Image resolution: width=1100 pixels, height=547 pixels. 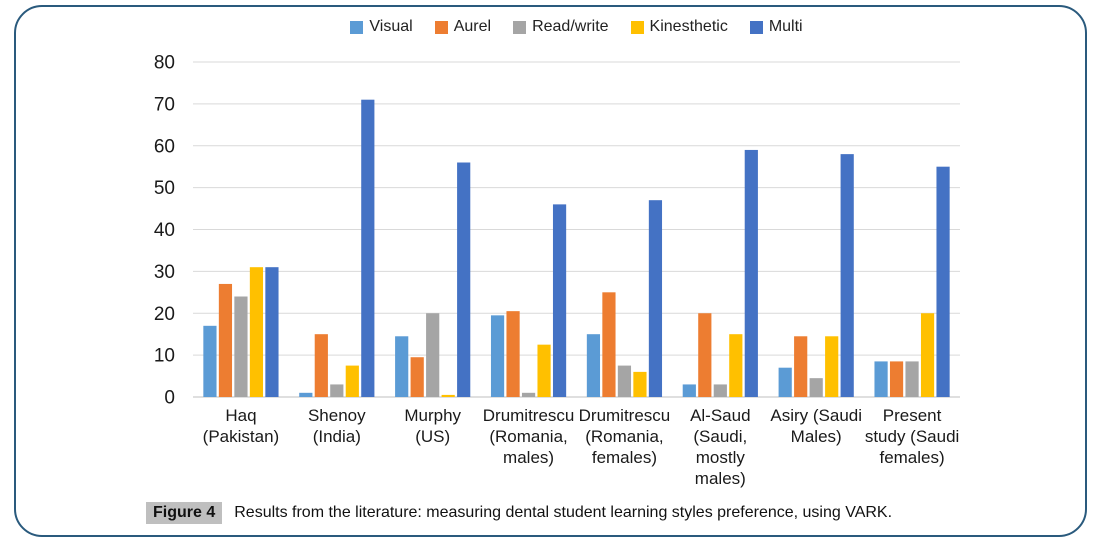 I want to click on legend-item-visual: Visual, so click(x=381, y=27).